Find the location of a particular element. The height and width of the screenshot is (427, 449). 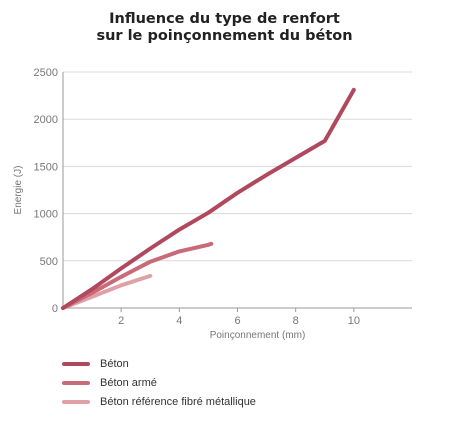

y-tick-label-1500: 1500 is located at coordinates (46, 167).